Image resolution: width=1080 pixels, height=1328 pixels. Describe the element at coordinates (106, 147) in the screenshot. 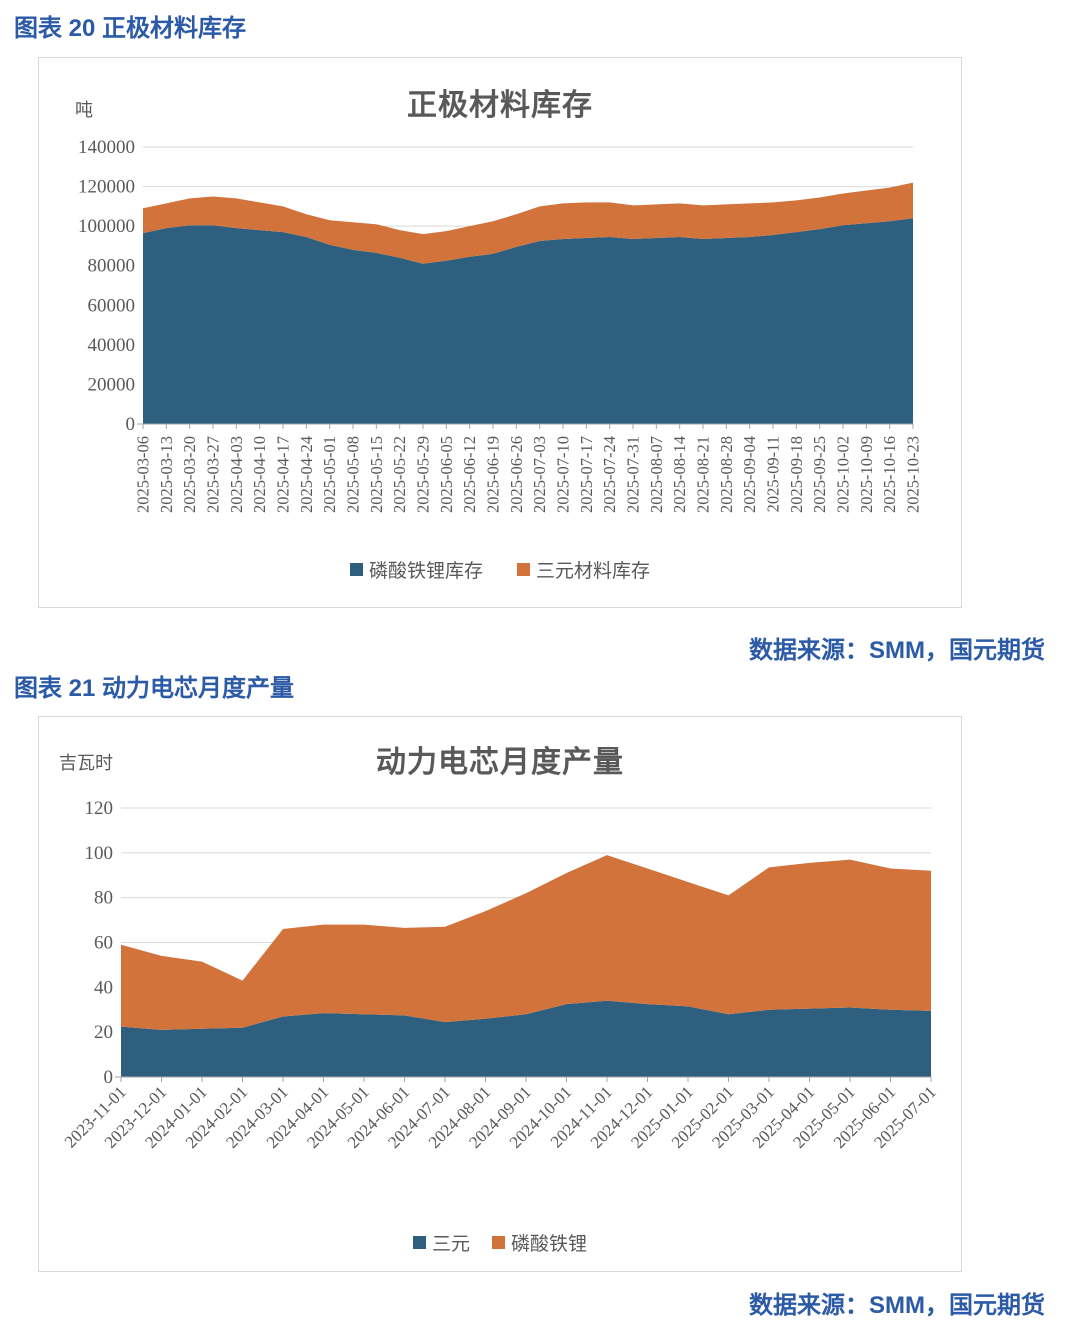

I see `y-tick-label: 140000` at that location.